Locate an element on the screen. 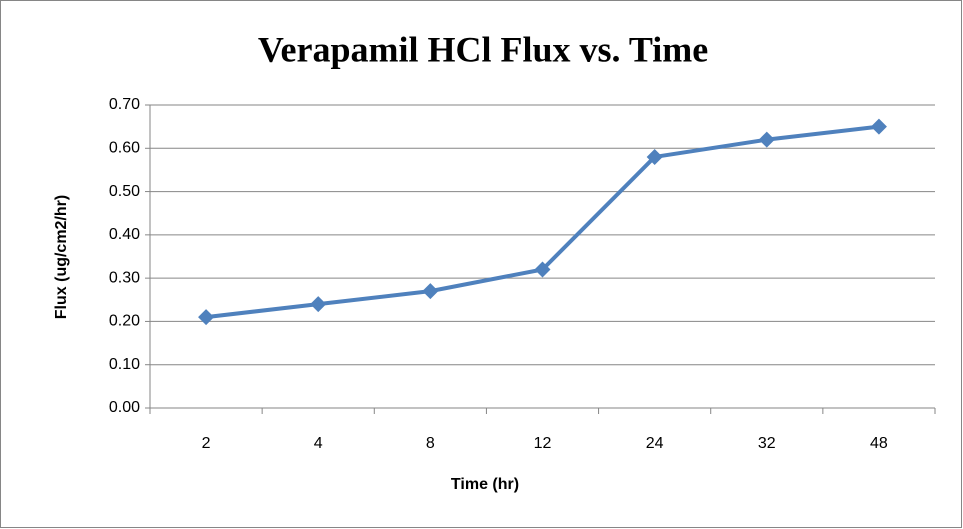  x-tick-label: 8 is located at coordinates (430, 443).